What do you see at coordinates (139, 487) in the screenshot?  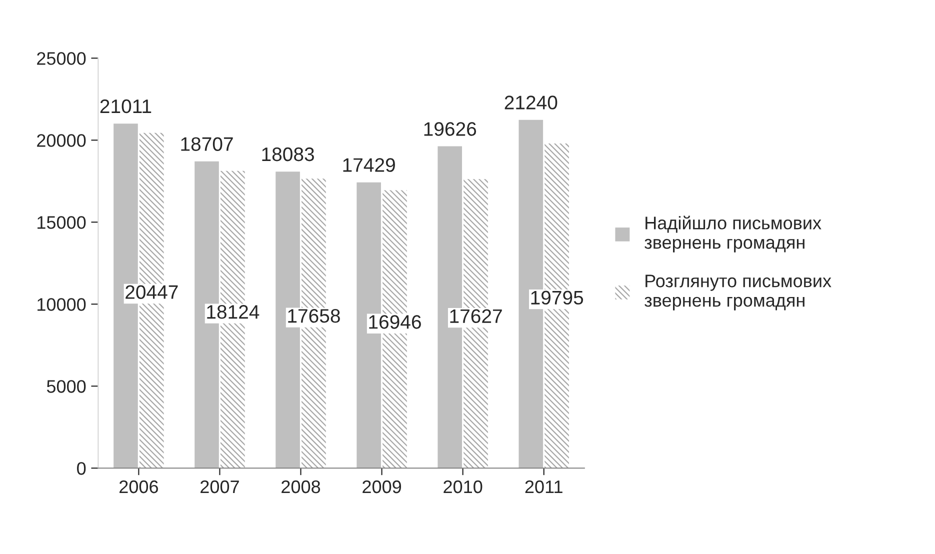 I see `x-tick-label: 2006` at bounding box center [139, 487].